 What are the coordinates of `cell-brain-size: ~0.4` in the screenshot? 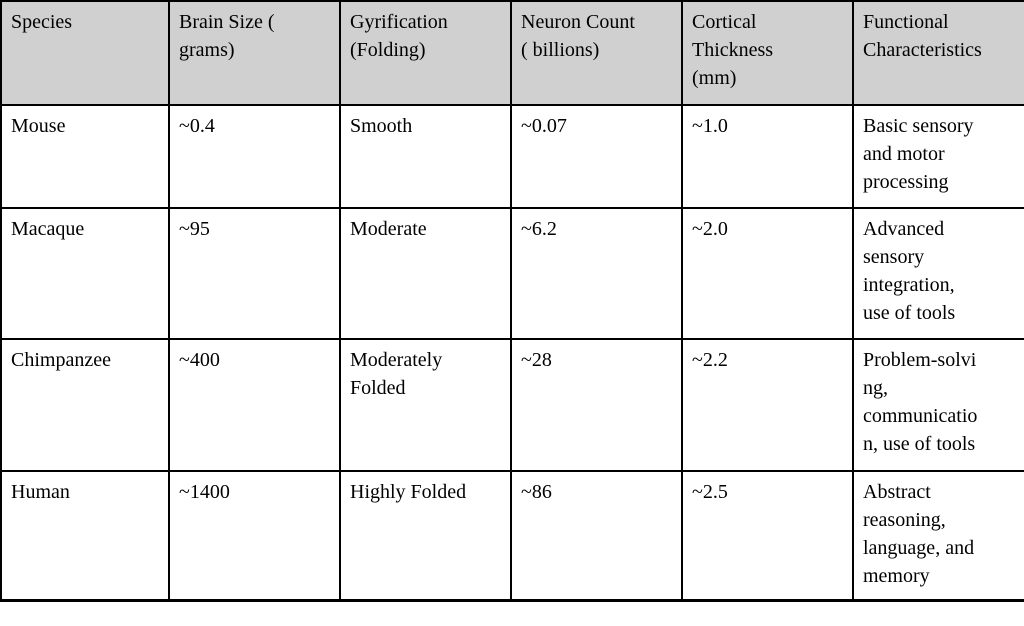 It's located at (254, 156).